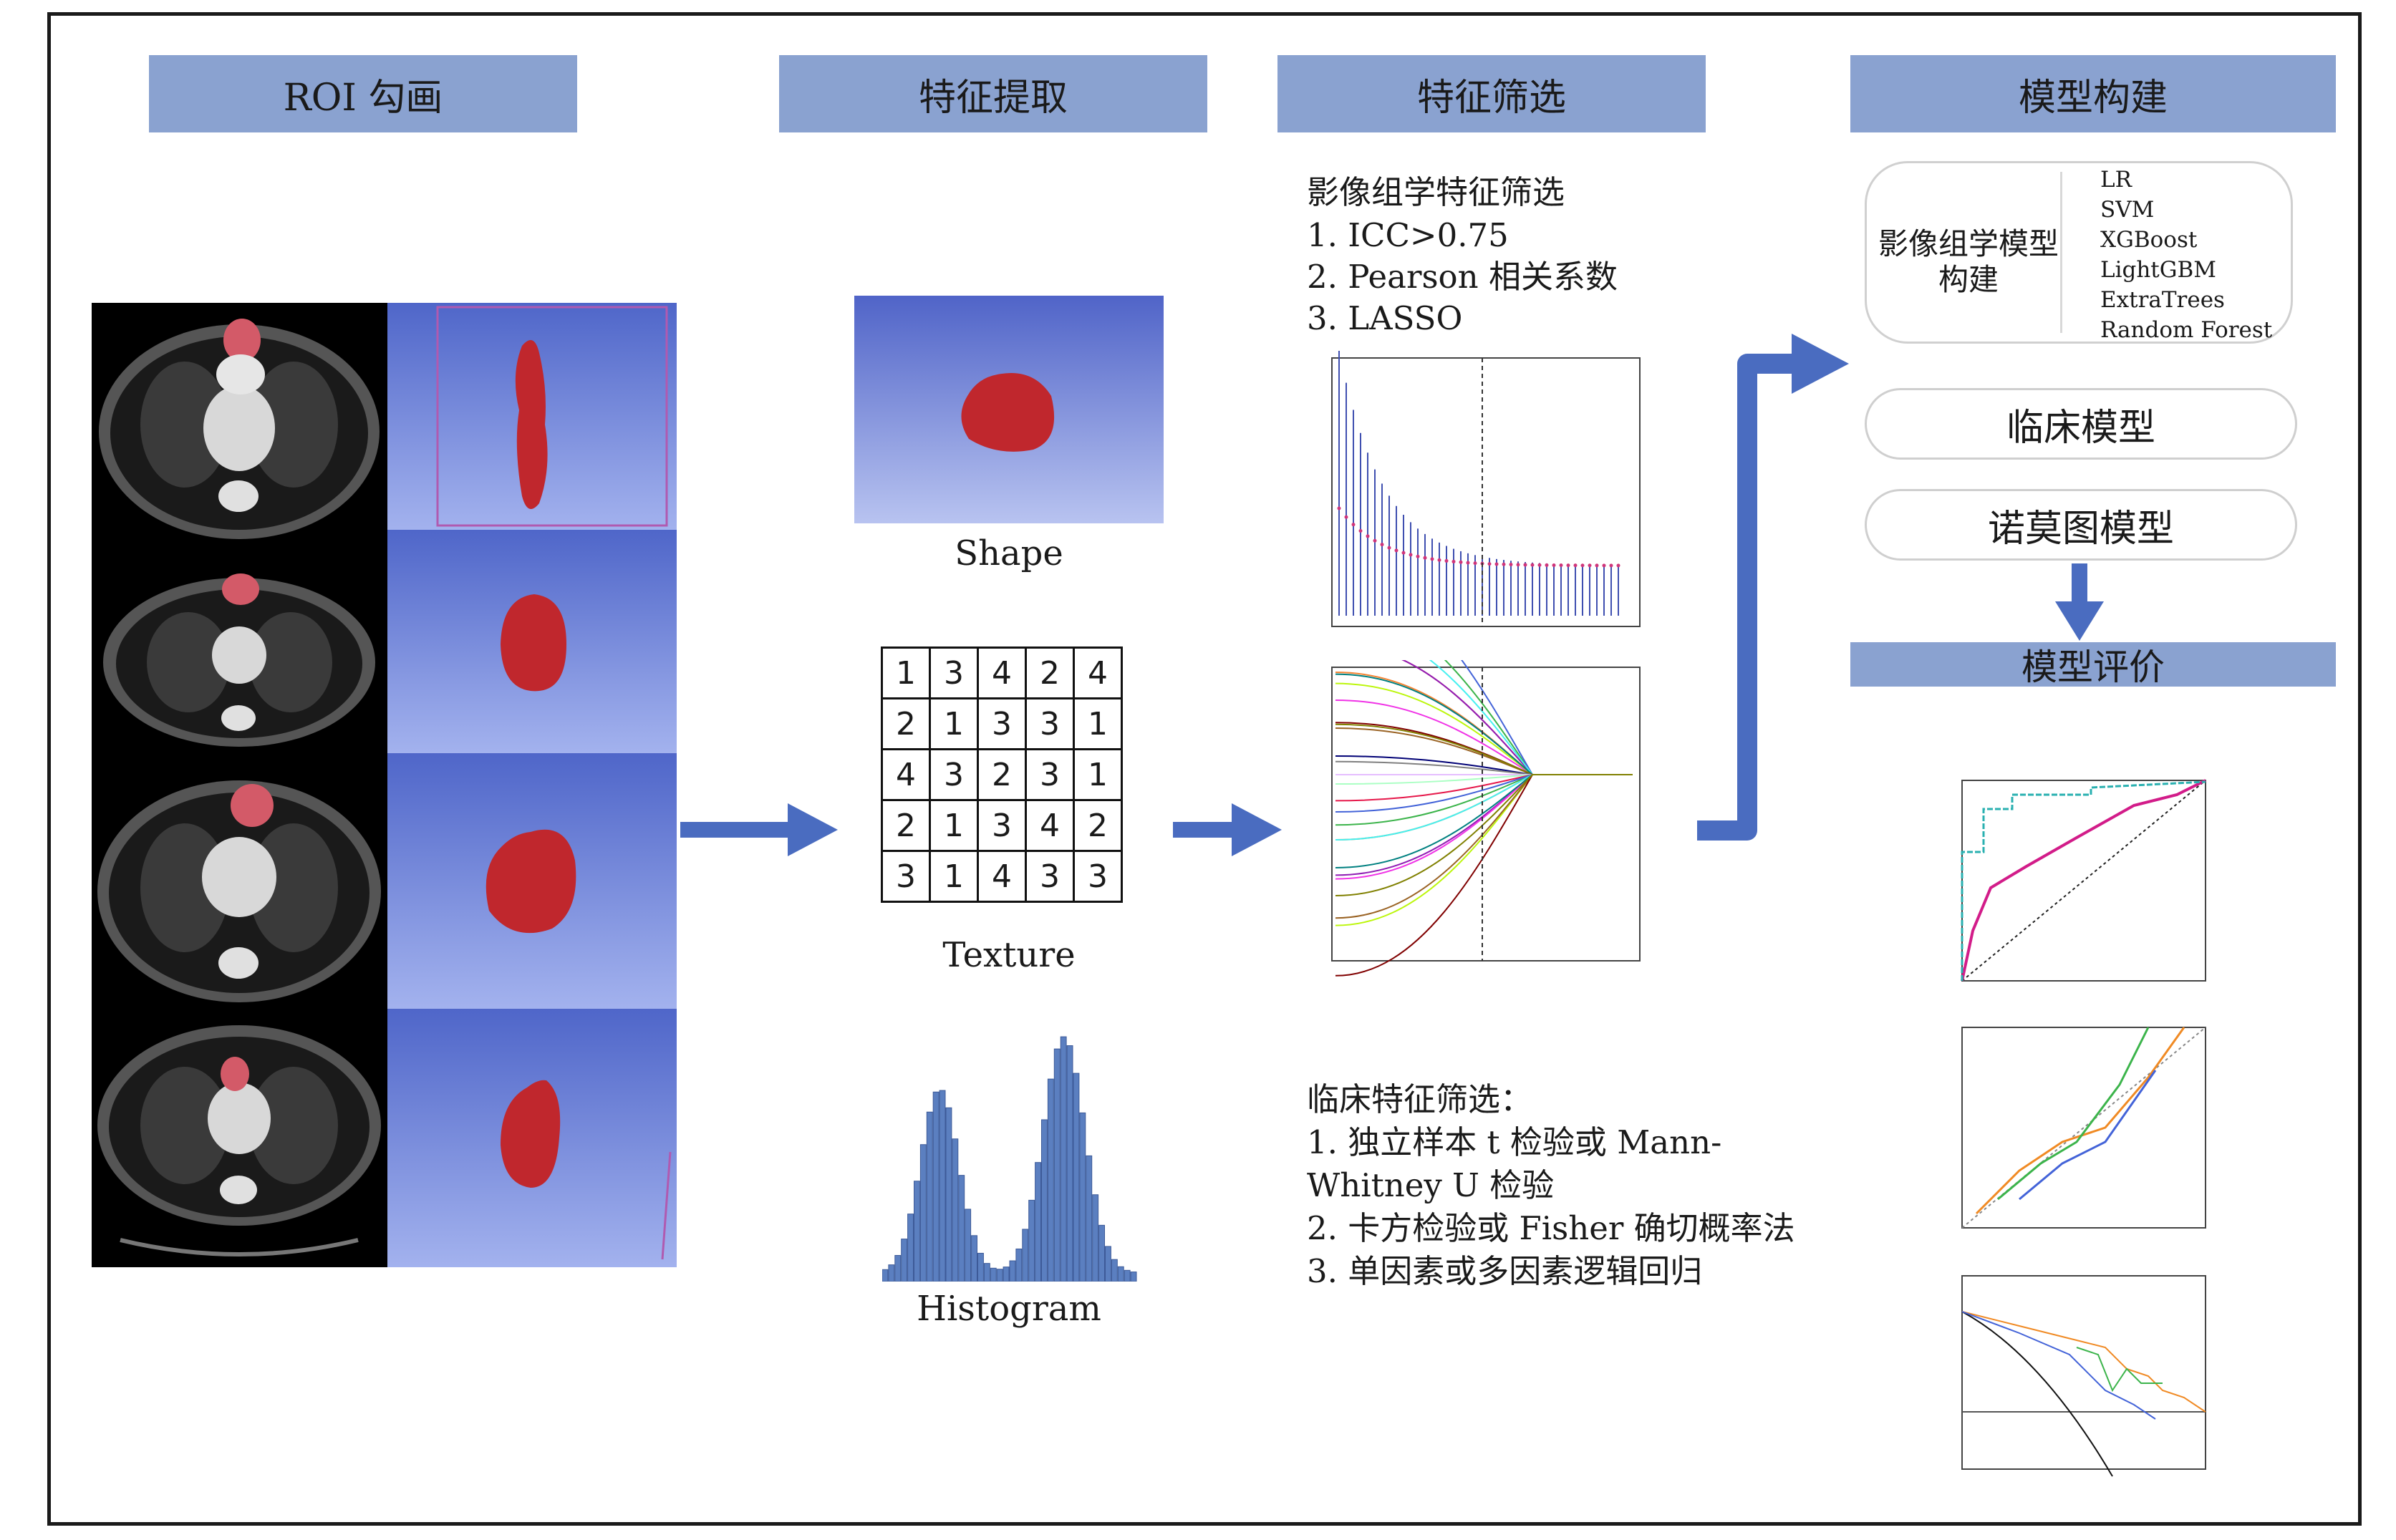 Image resolution: width=2396 pixels, height=1540 pixels. What do you see at coordinates (2081, 424) in the screenshot?
I see `clinical-model-box: 临床模型` at bounding box center [2081, 424].